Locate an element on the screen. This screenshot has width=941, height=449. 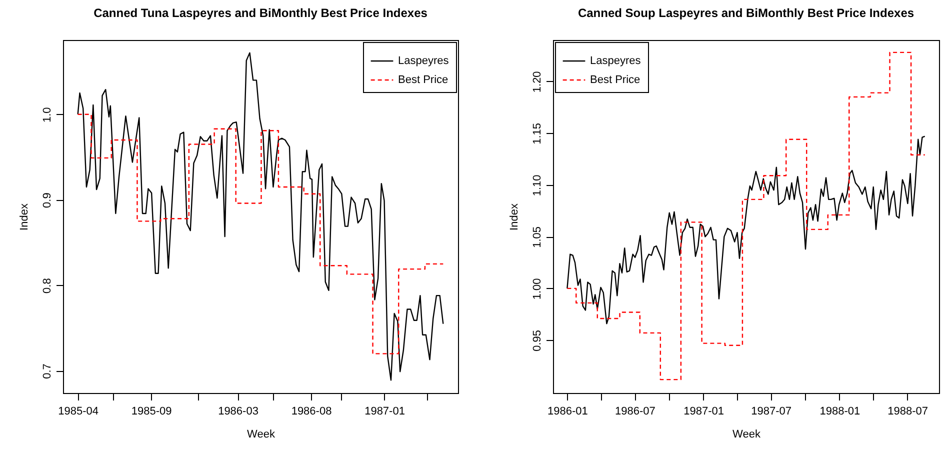
y-tick-label: 1.00 is located at coordinates (538, 289).